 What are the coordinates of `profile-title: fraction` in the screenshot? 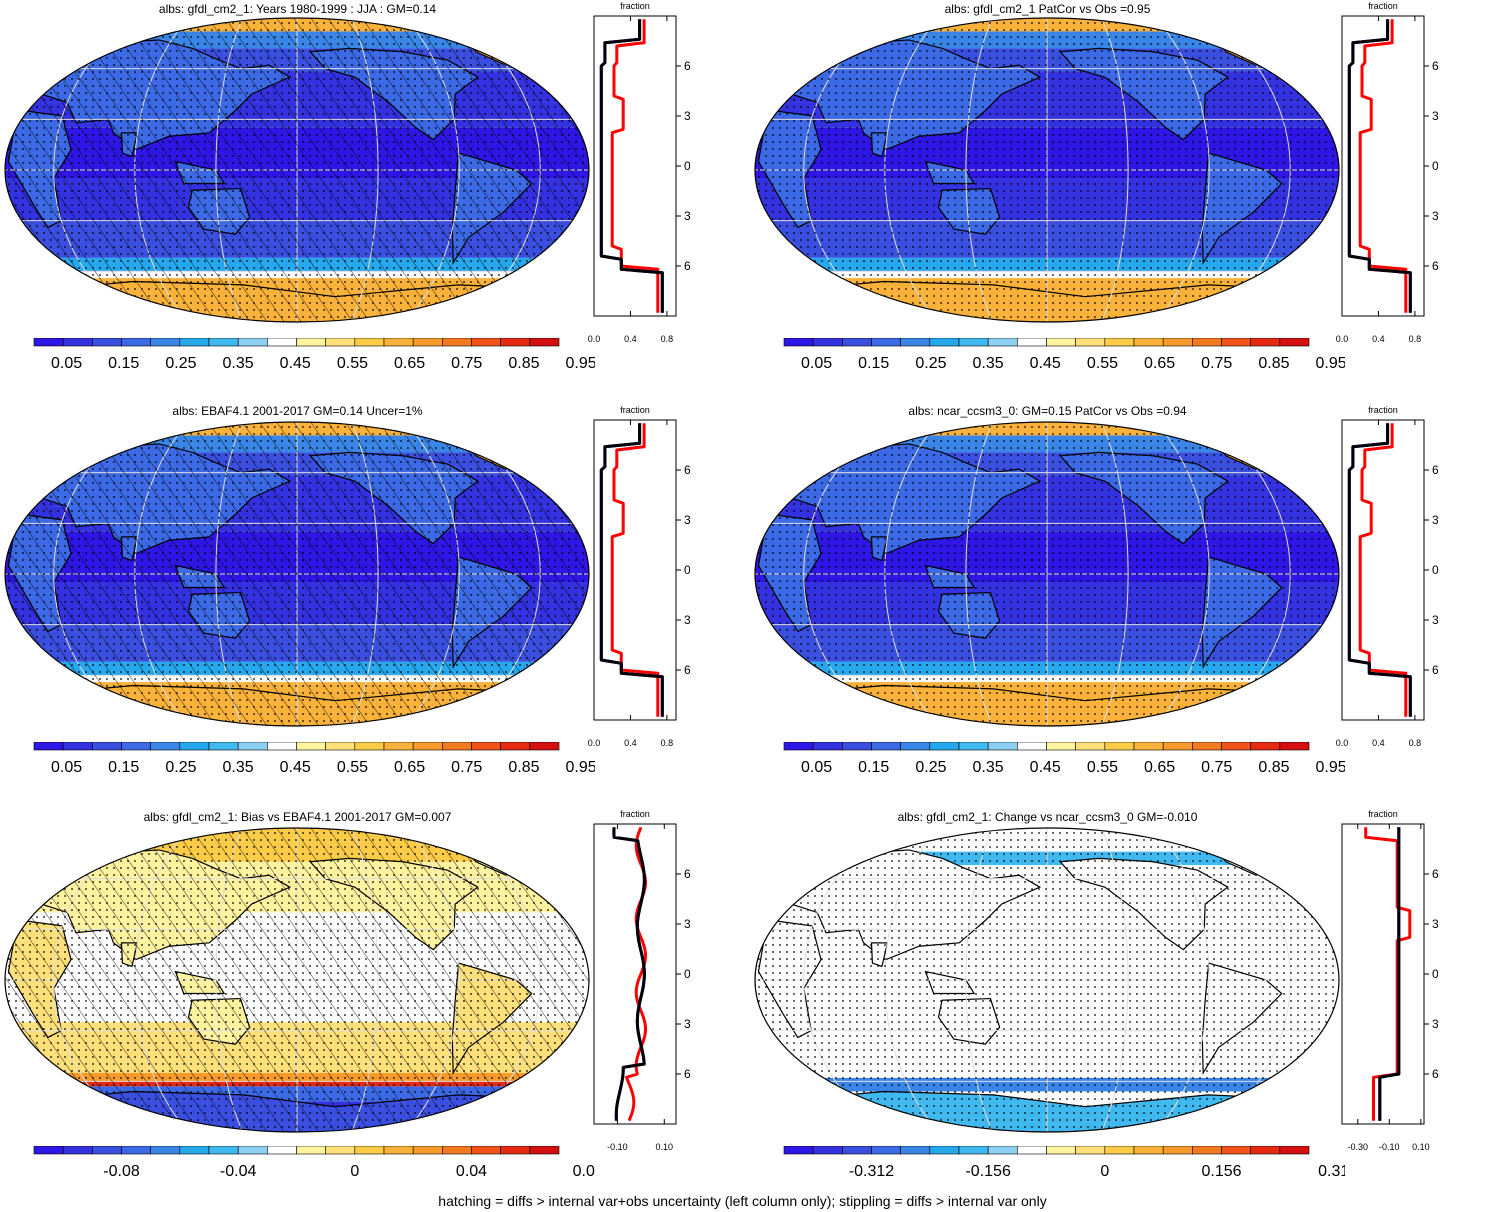 It's located at (1383, 6).